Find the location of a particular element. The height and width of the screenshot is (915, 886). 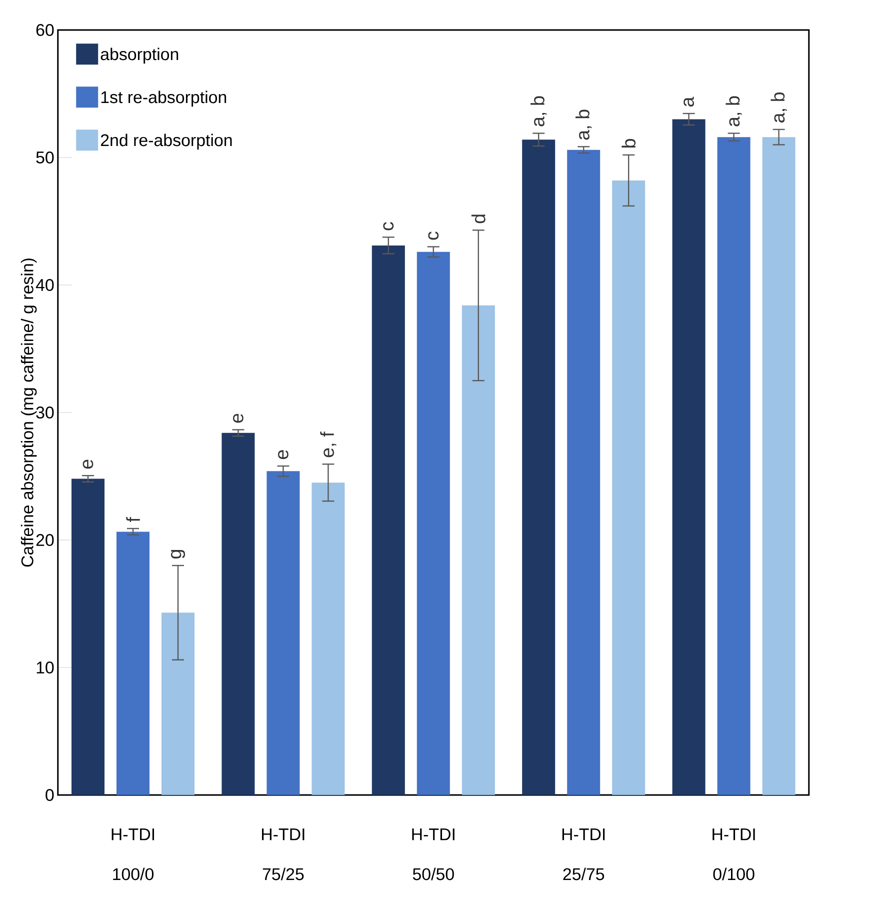

y-tick-label: 0 is located at coordinates (50, 795).